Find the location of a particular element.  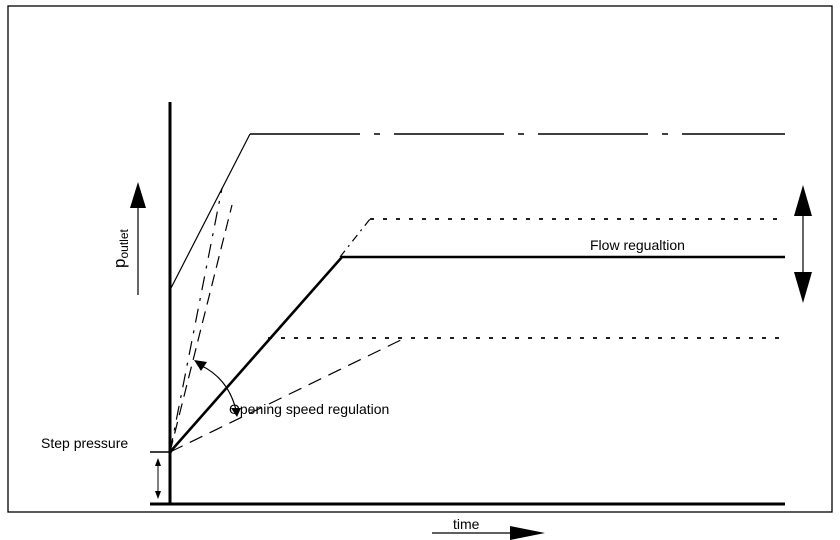

range-arrow-head-up is located at coordinates (803, 200).